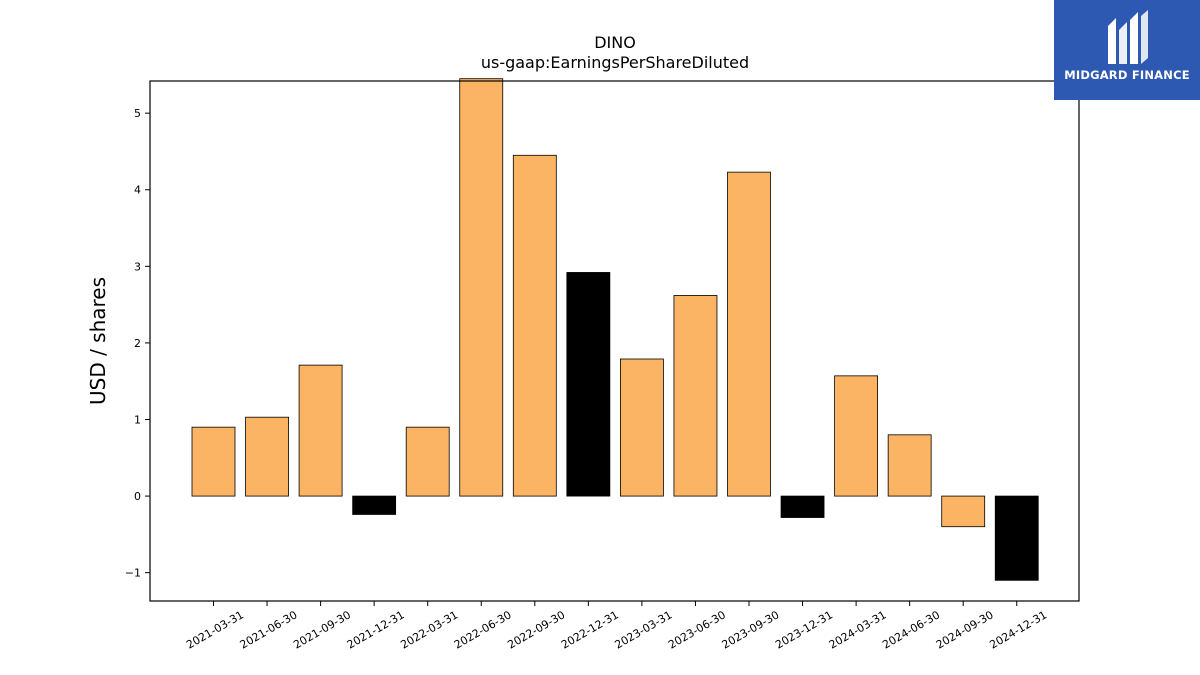  I want to click on x-tick-label: 2024-06-30, so click(911, 629).